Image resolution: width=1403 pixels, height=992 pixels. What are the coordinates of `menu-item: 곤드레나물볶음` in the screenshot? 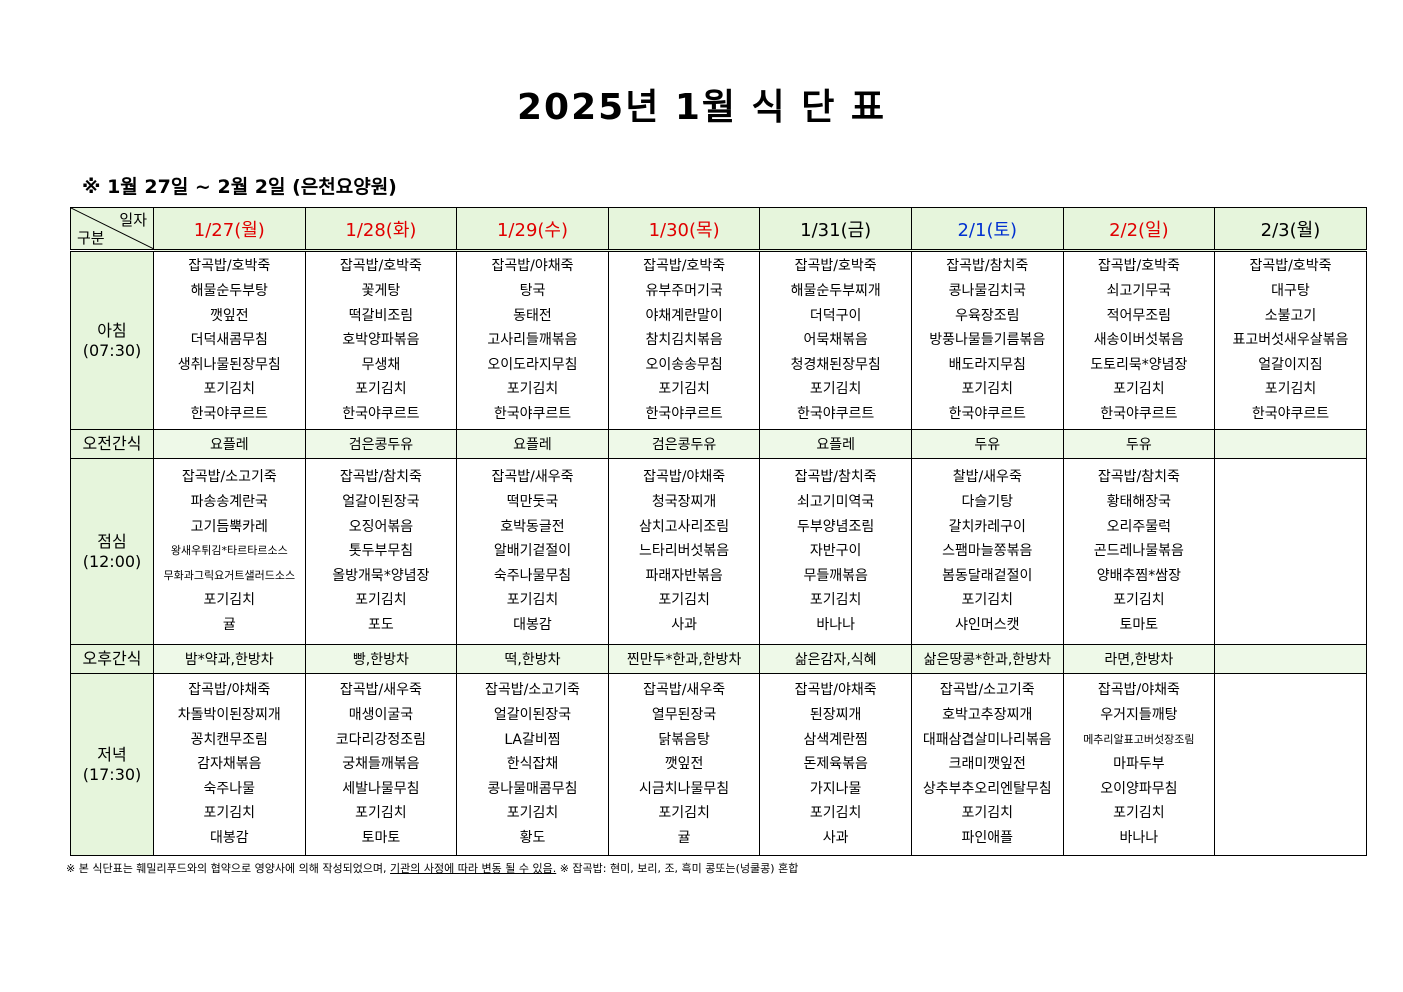 It's located at (1138, 551).